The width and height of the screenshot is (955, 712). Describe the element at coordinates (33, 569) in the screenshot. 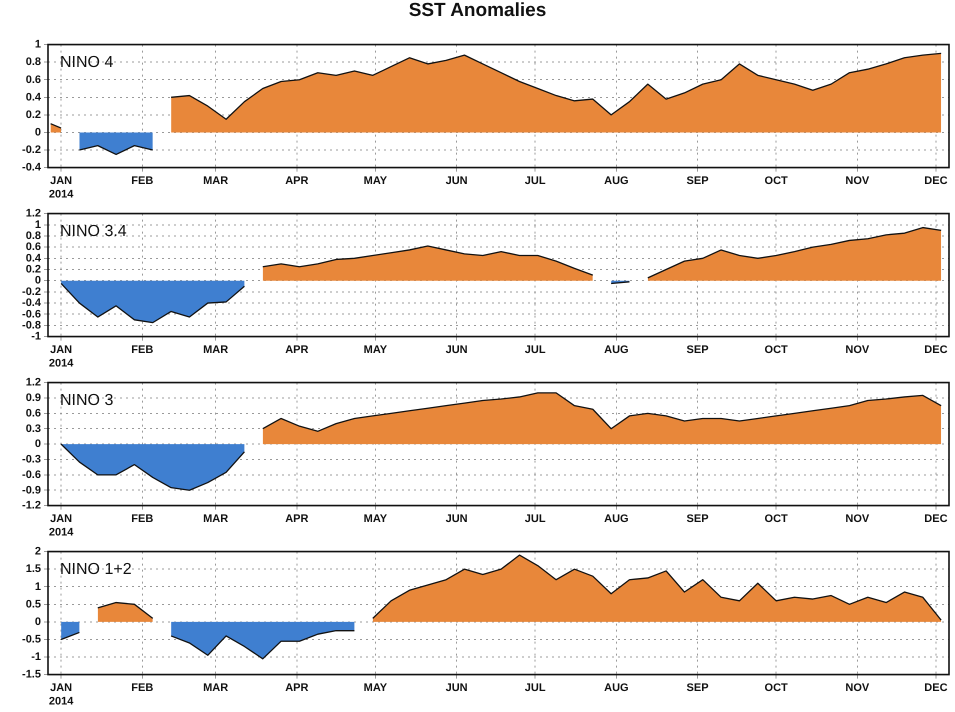

I see `y-tick-label: 1.5` at that location.